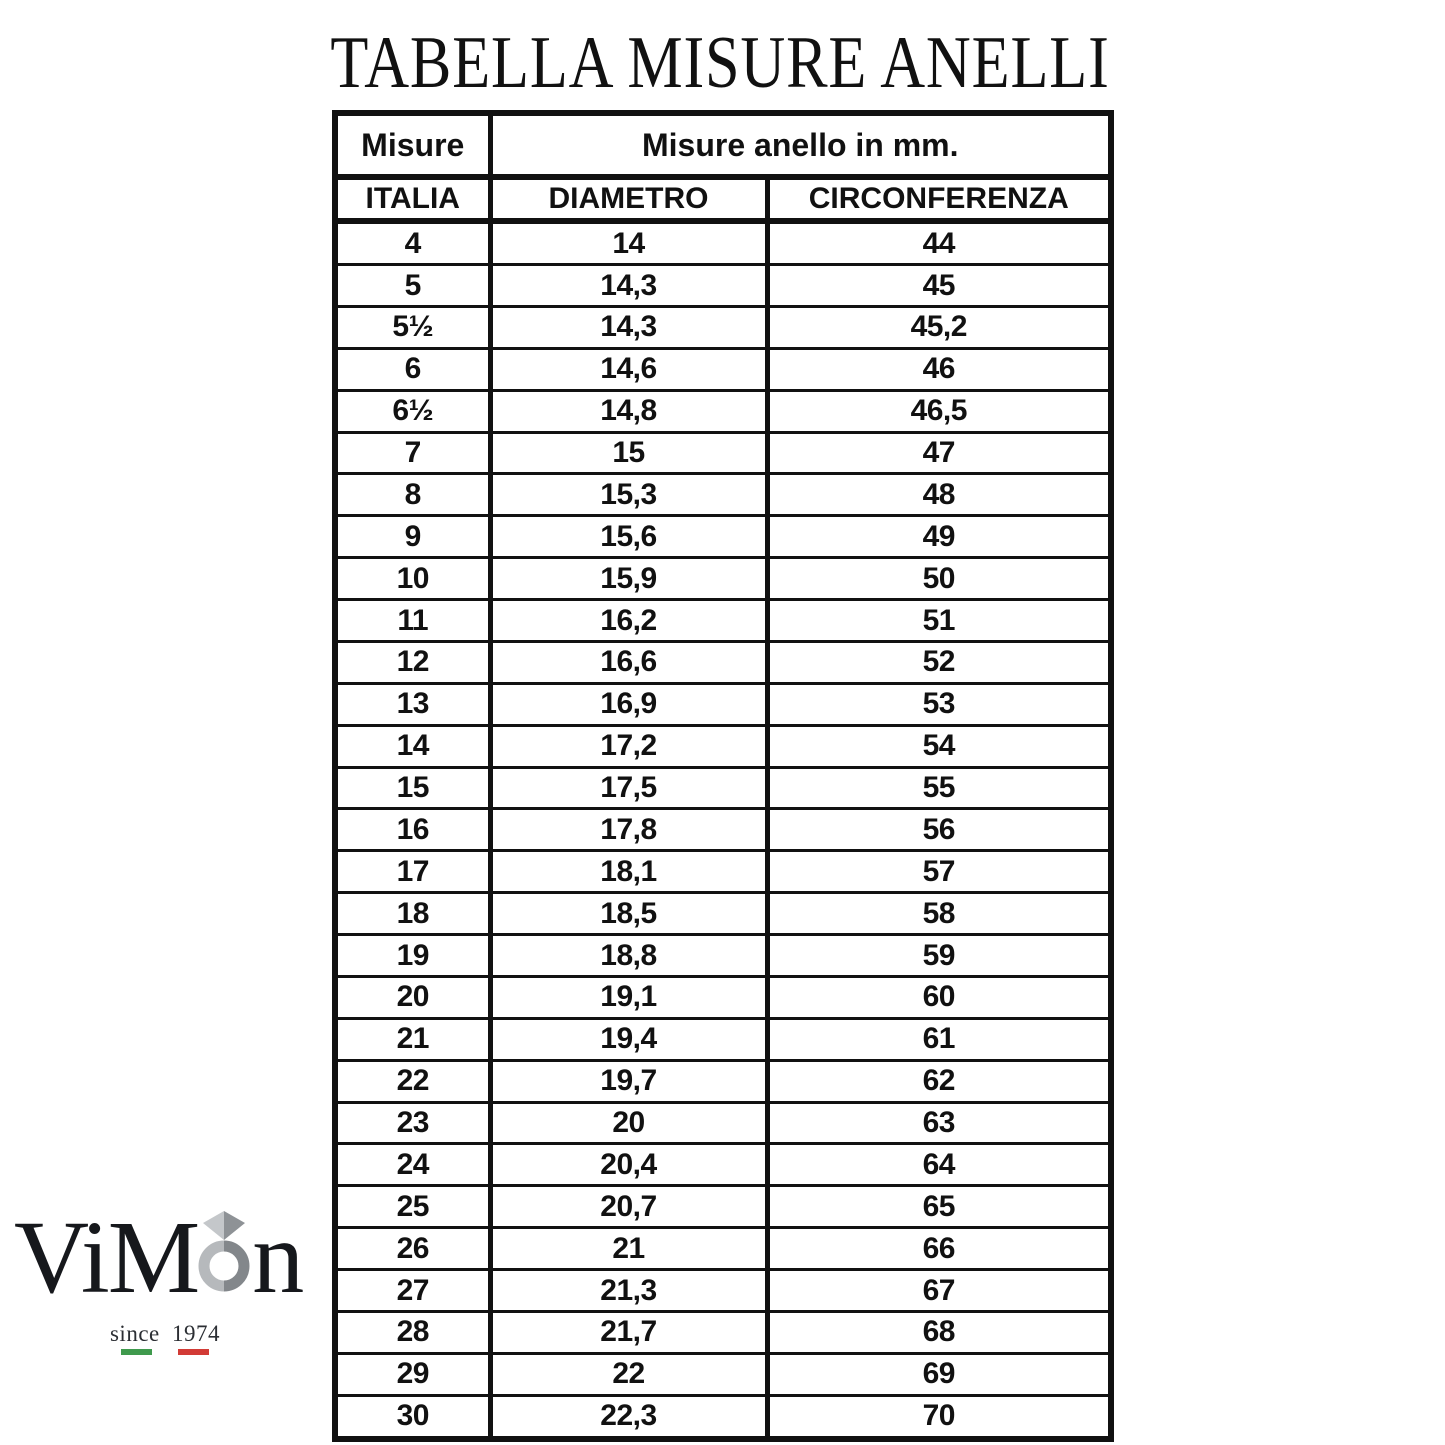 Image resolution: width=1445 pixels, height=1445 pixels. What do you see at coordinates (939, 537) in the screenshot?
I see `cell-circonferenza: 49` at bounding box center [939, 537].